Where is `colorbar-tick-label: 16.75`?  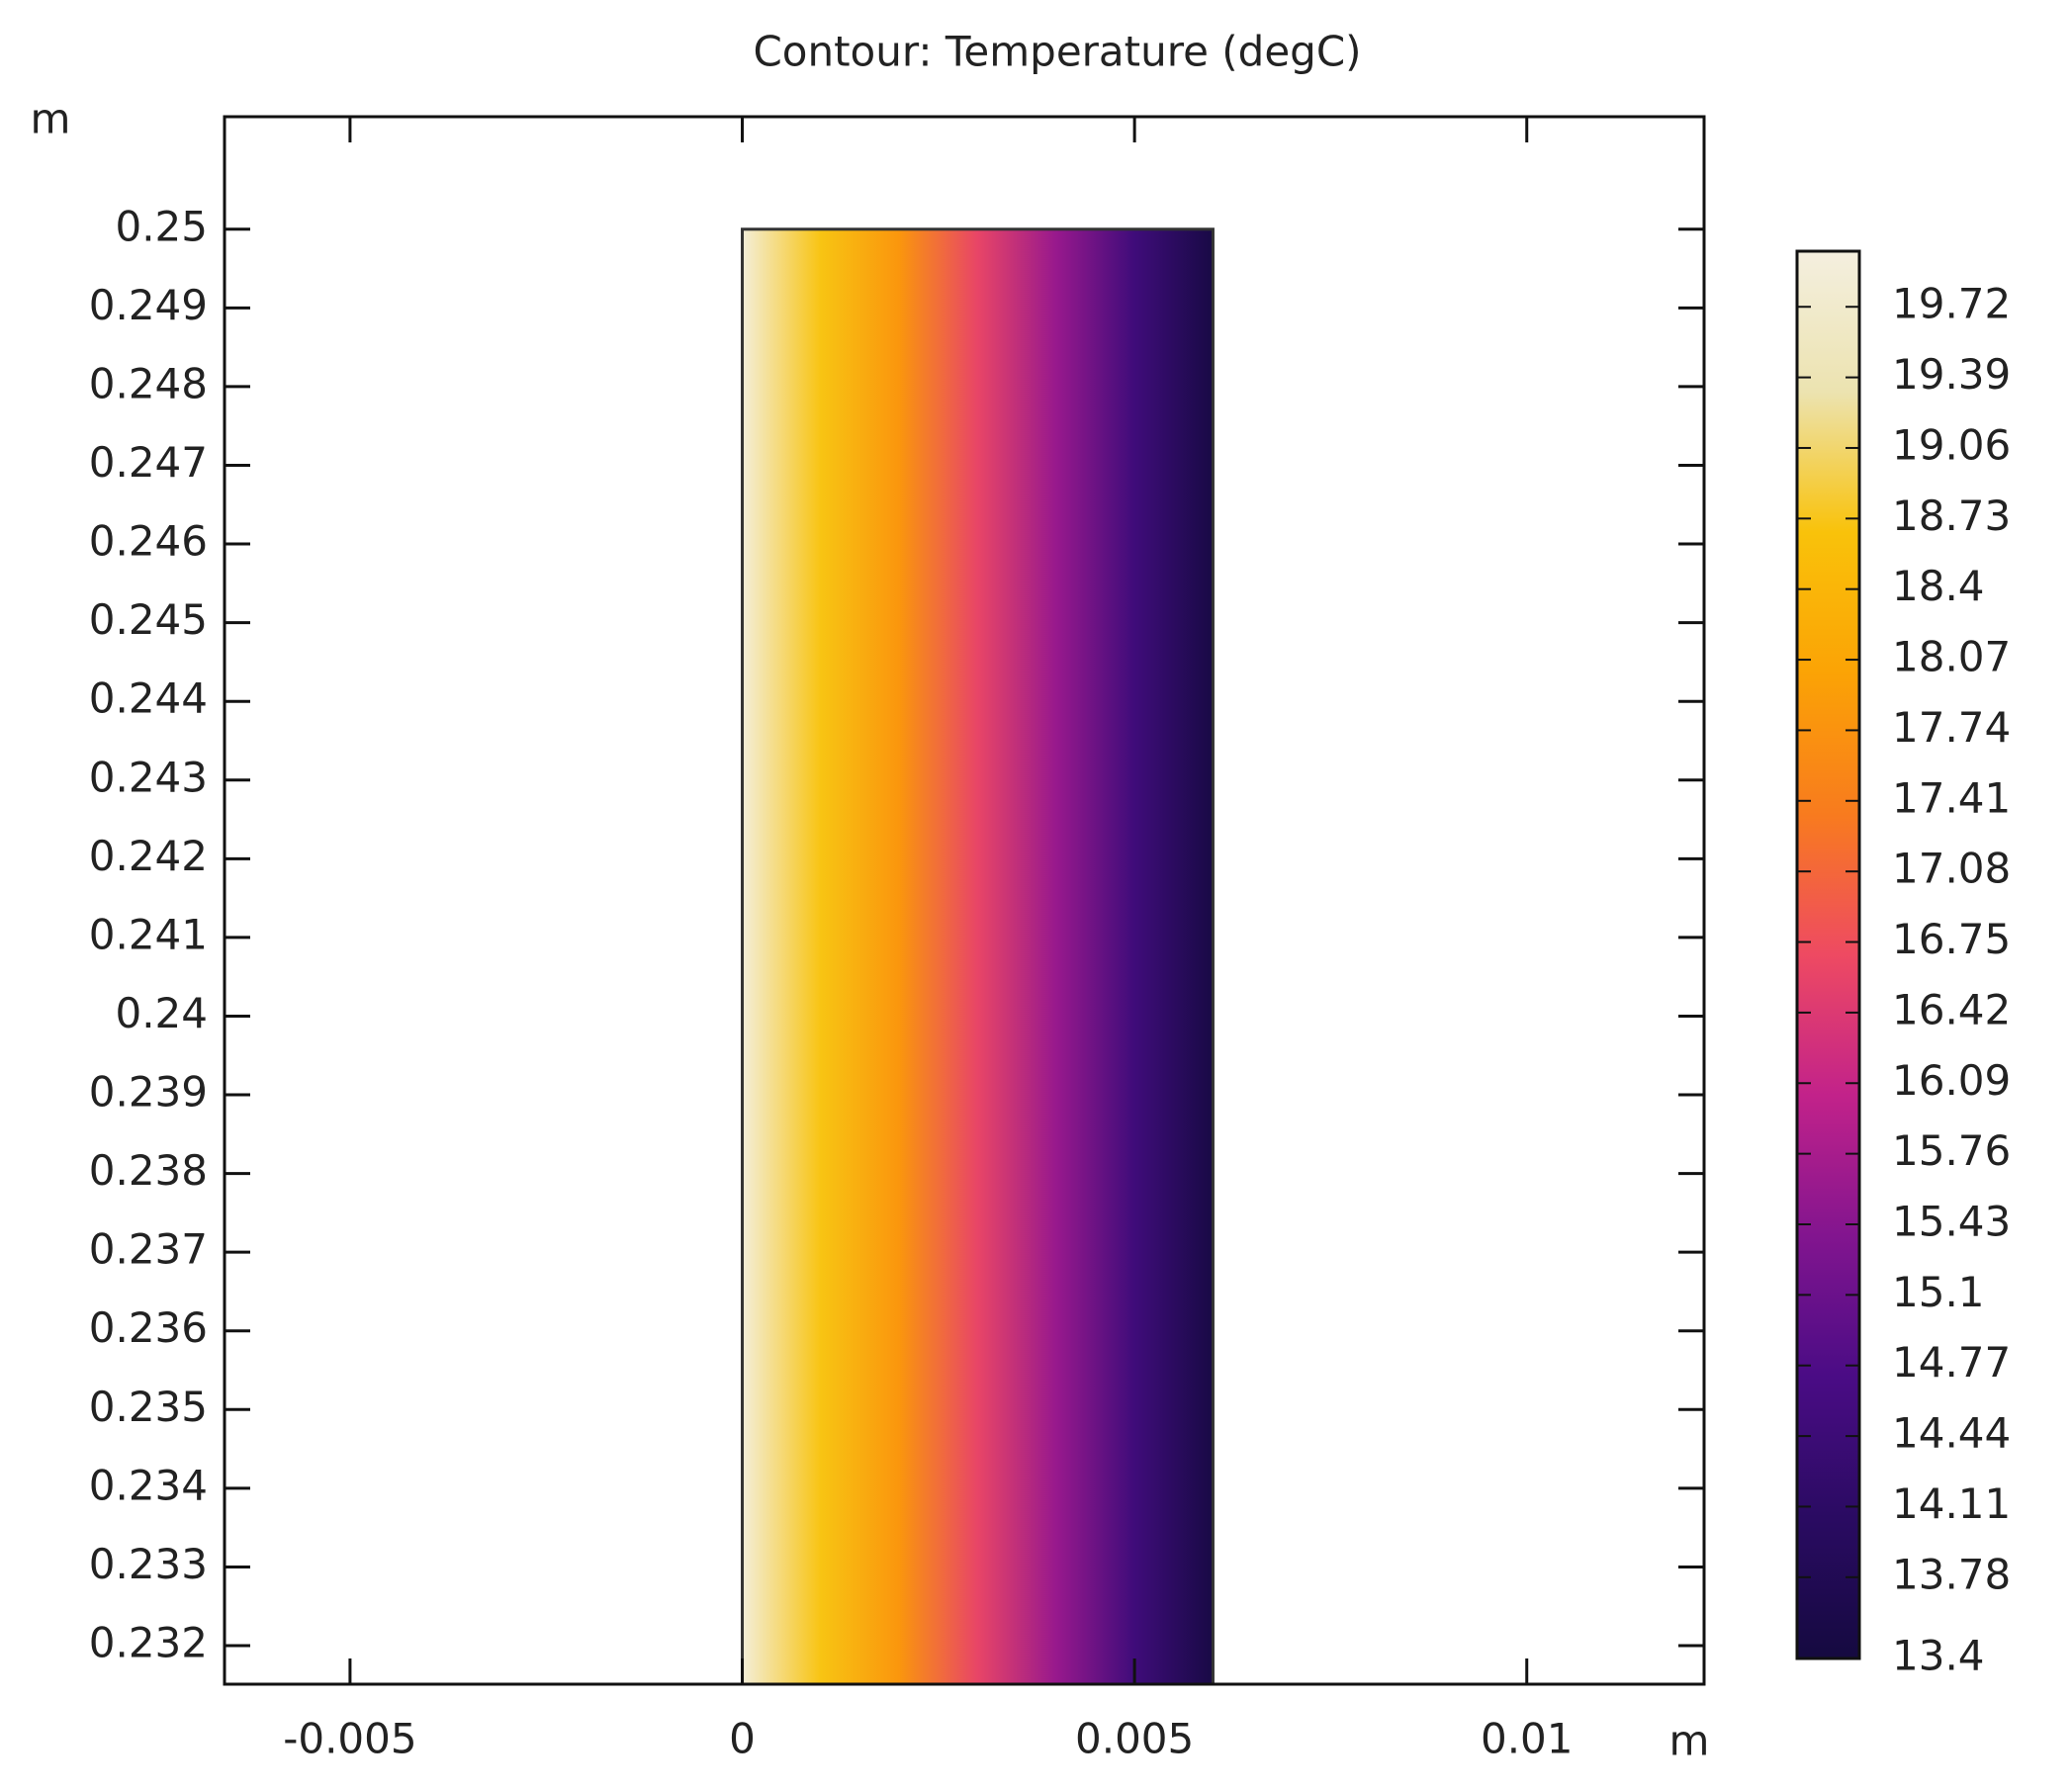
colorbar-tick-label: 16.75 is located at coordinates (1951, 939).